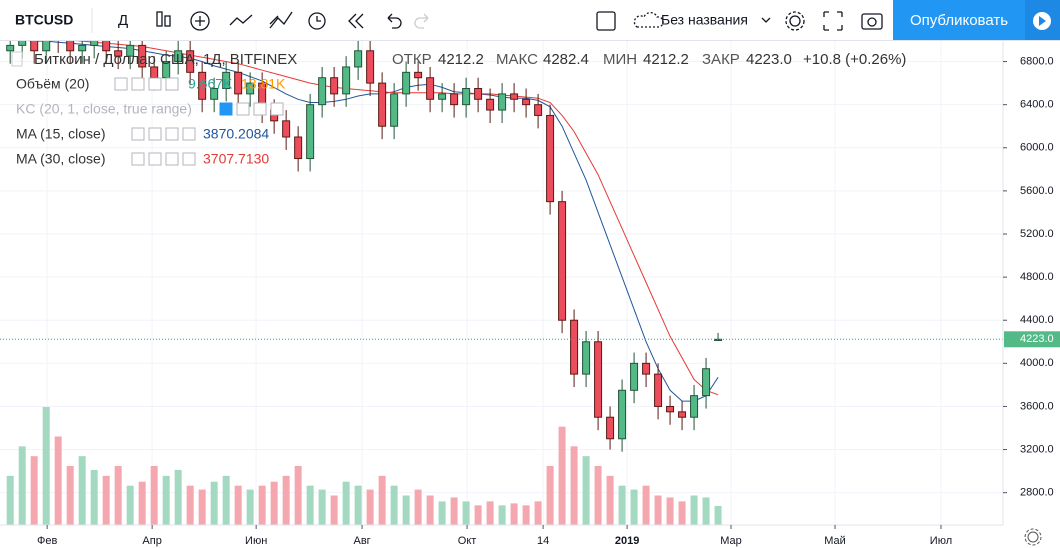 This screenshot has height=548, width=1060. I want to click on y-tick-label: 6400.0, so click(1037, 105).